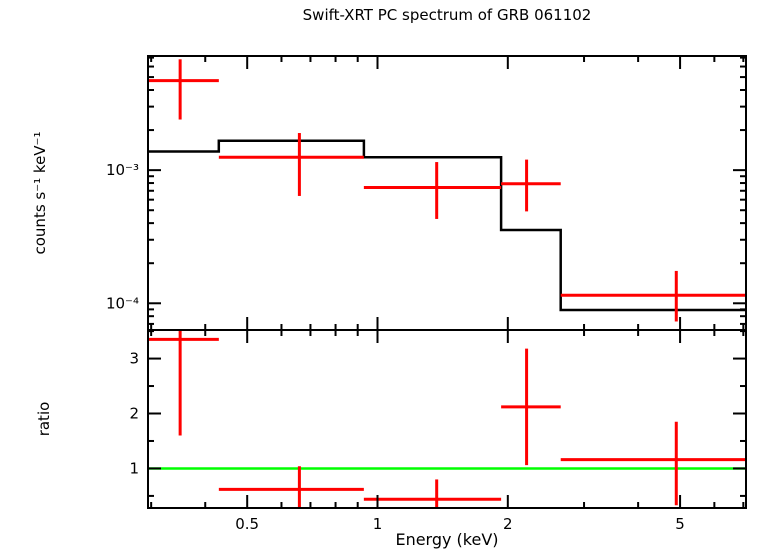 This screenshot has width=758, height=556. I want to click on plot-title: Swift-XRT PC spectrum of GRB 061102, so click(447, 15).